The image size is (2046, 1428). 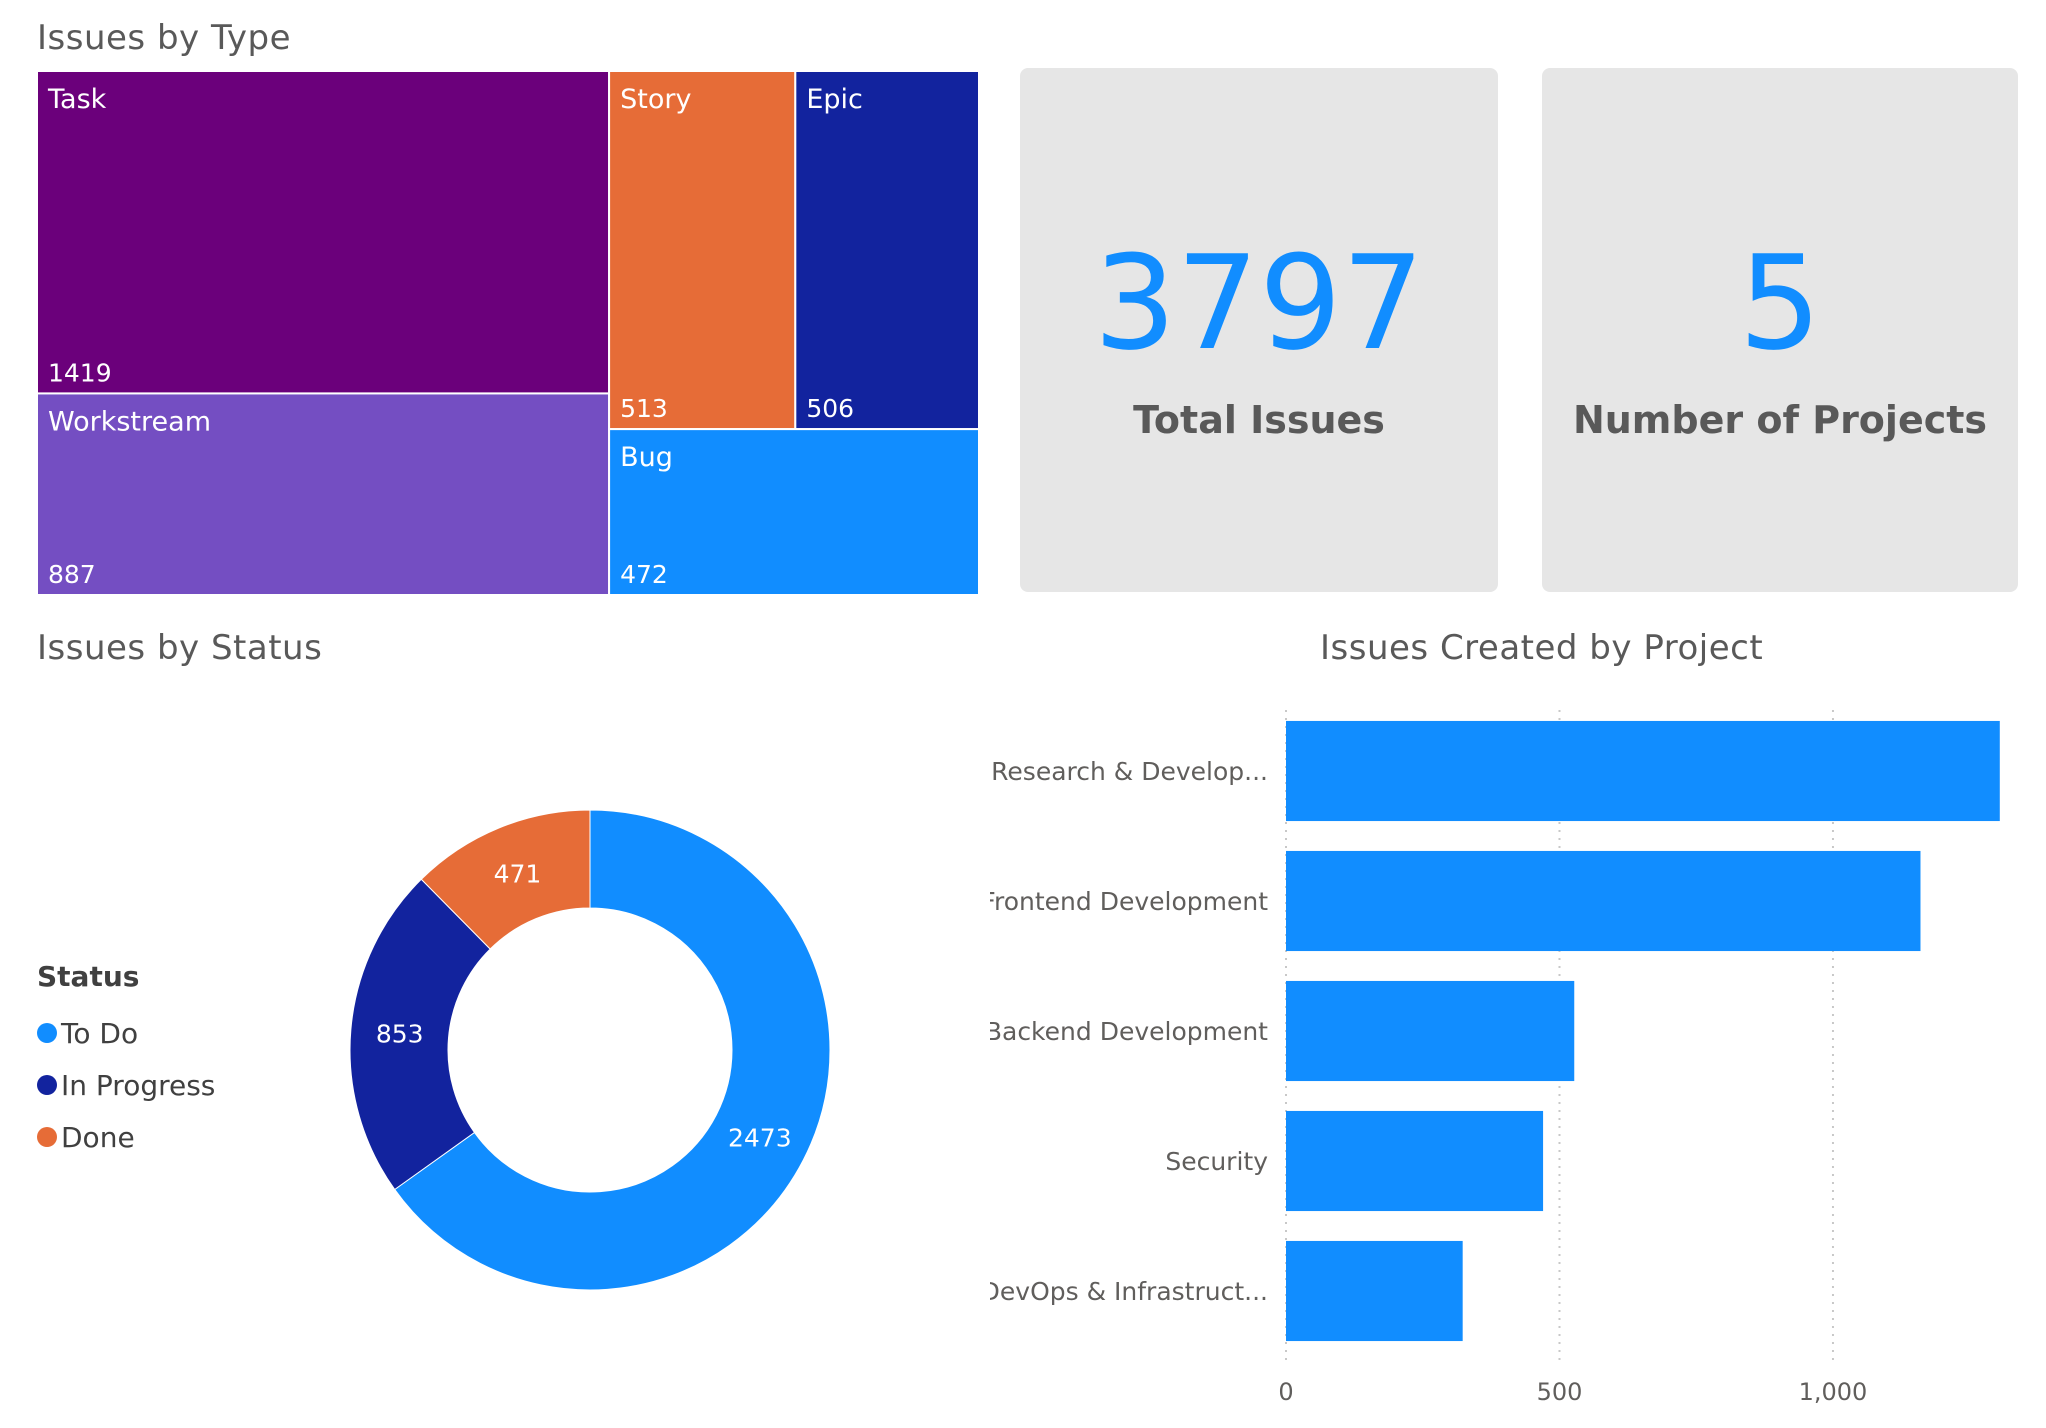 I want to click on treemap-tile-task, so click(x=324, y=233).